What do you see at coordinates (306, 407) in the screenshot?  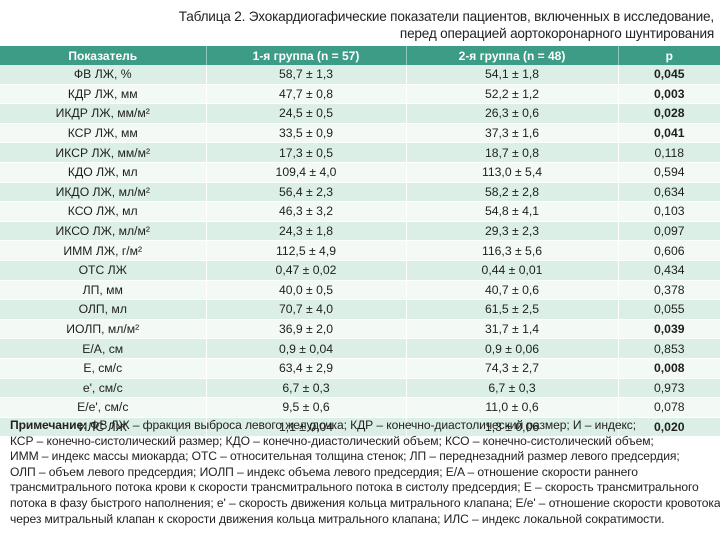 I see `cell-group-1: 9,5 ± 0,6` at bounding box center [306, 407].